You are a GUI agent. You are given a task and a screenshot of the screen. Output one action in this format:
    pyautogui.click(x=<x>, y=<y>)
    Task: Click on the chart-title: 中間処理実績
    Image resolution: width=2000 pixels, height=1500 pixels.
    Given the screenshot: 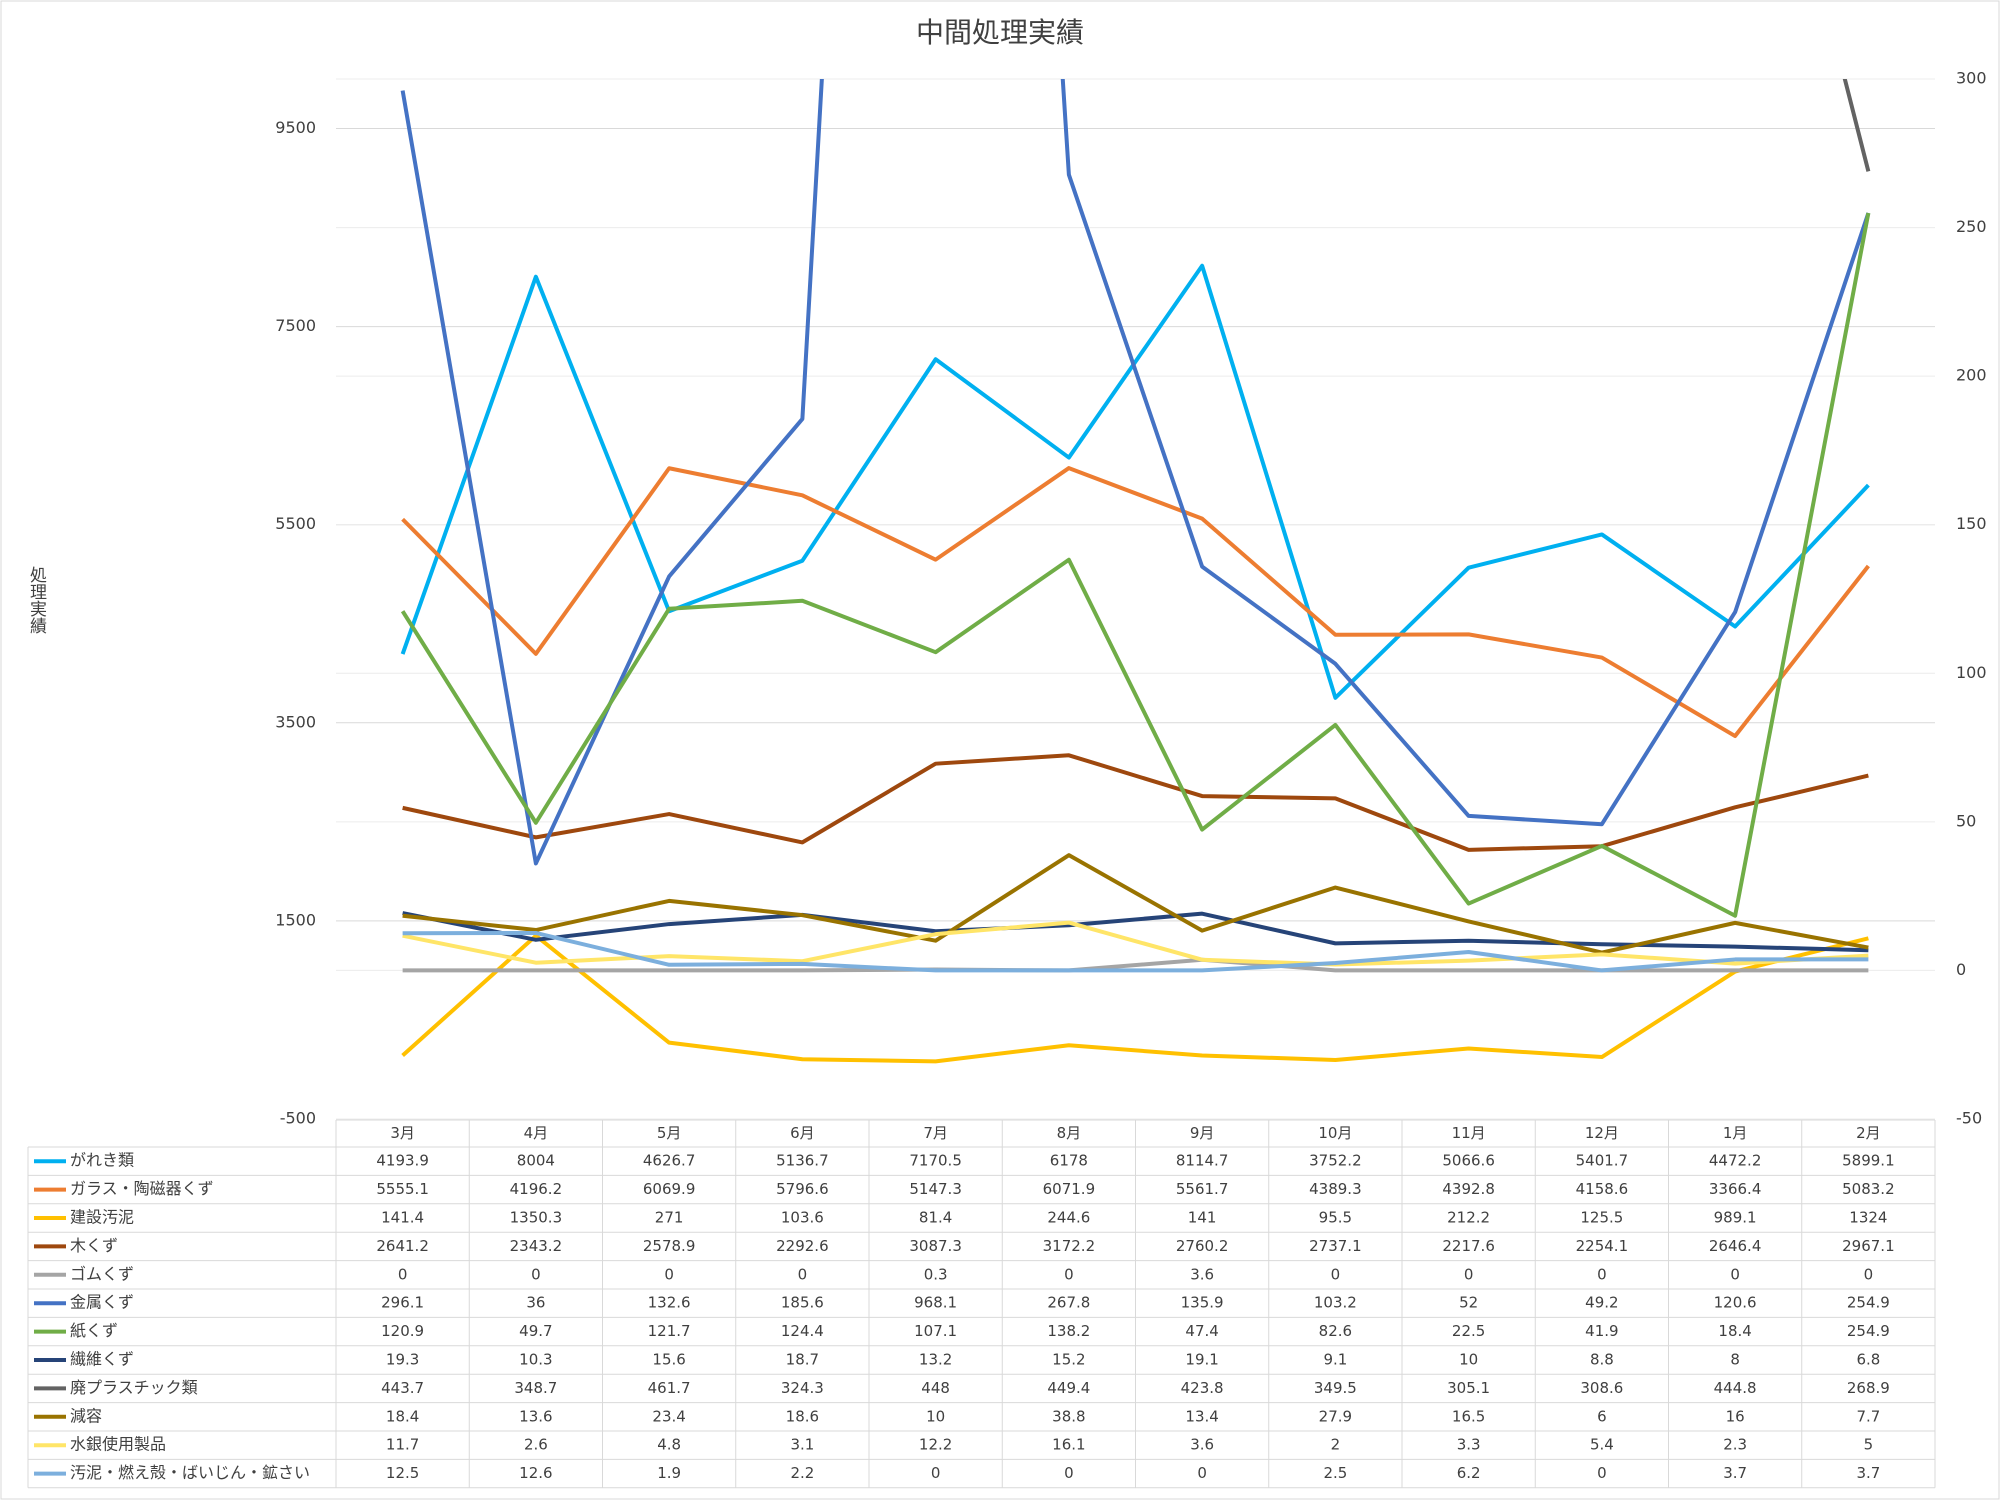 What is the action you would take?
    pyautogui.click(x=1000, y=32)
    